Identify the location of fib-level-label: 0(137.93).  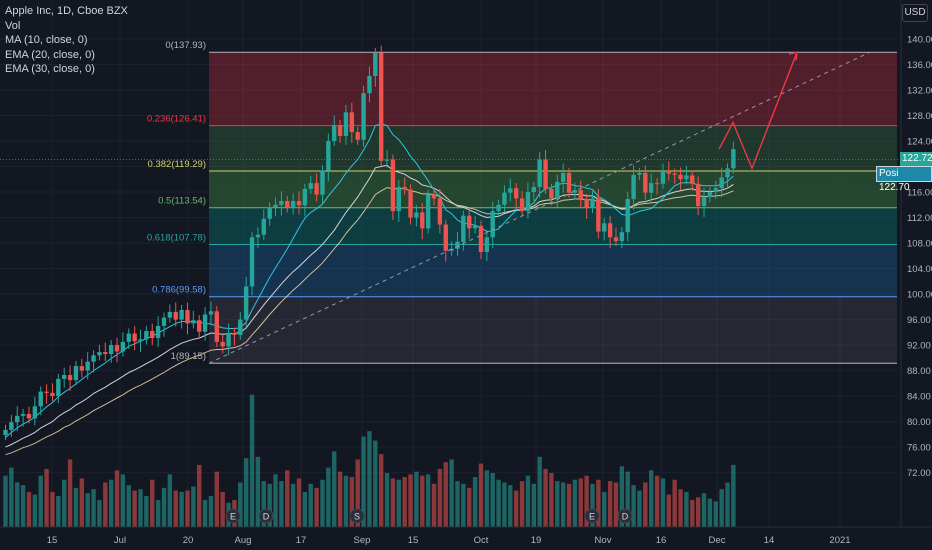
(185, 45).